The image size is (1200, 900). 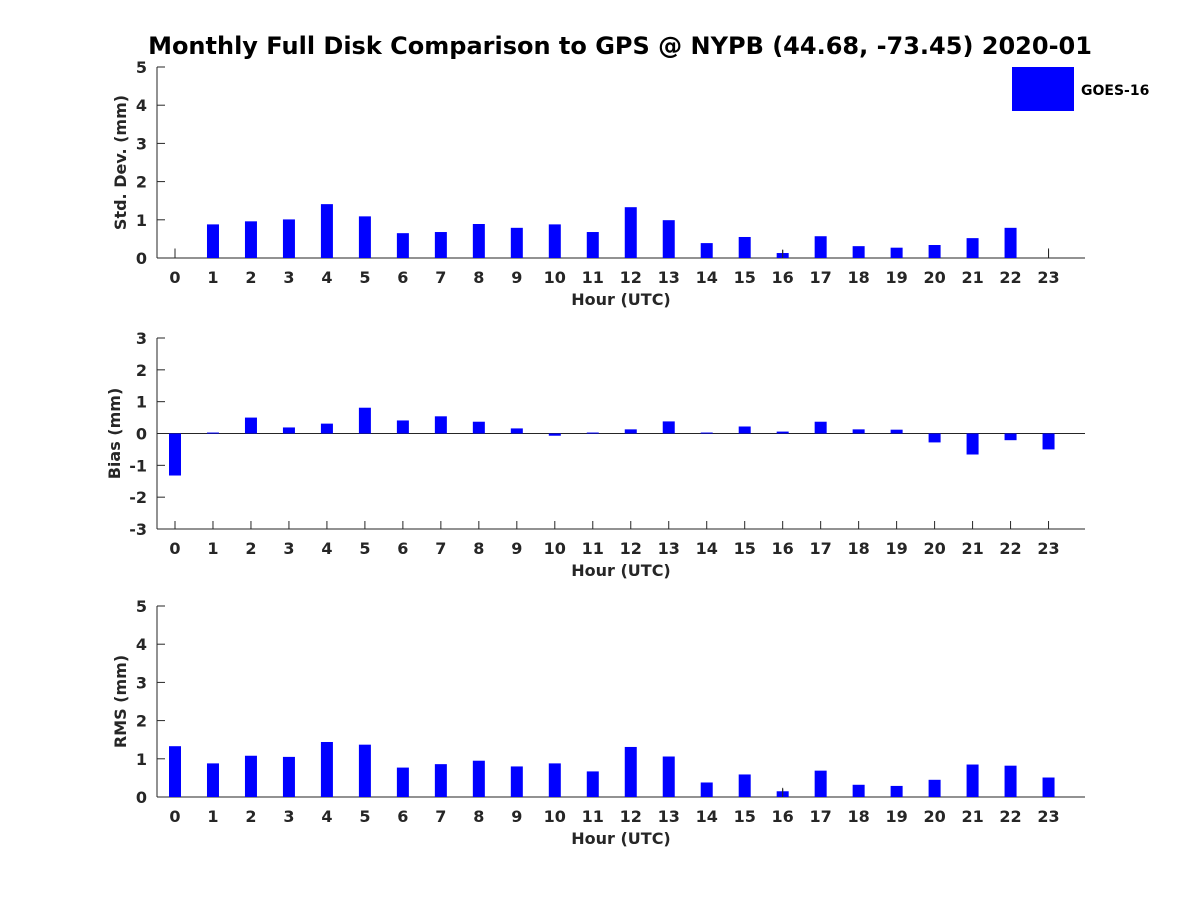 I want to click on x-tick-label: 15, so click(x=745, y=816).